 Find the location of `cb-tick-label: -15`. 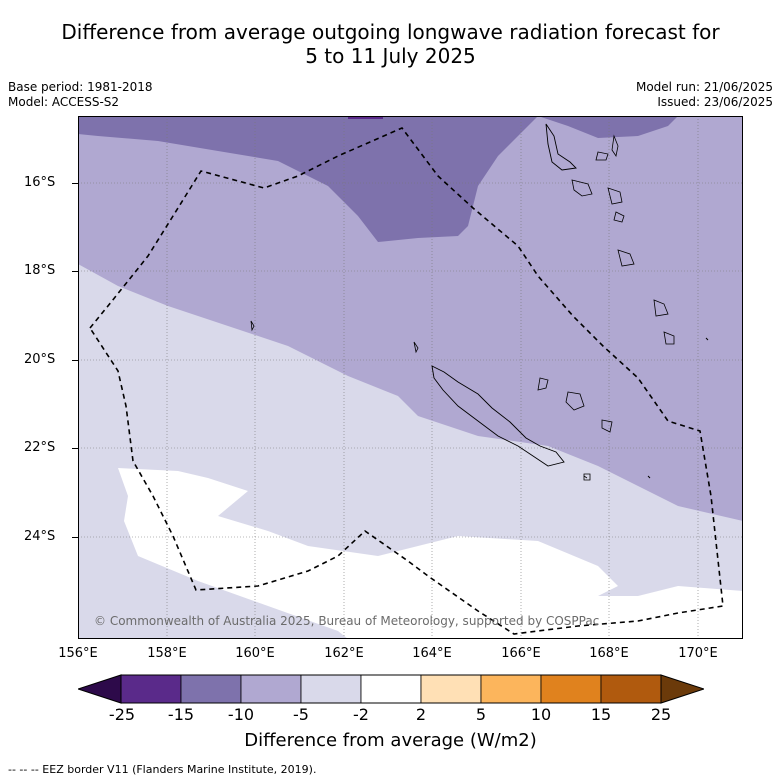

cb-tick-label: -15 is located at coordinates (181, 714).